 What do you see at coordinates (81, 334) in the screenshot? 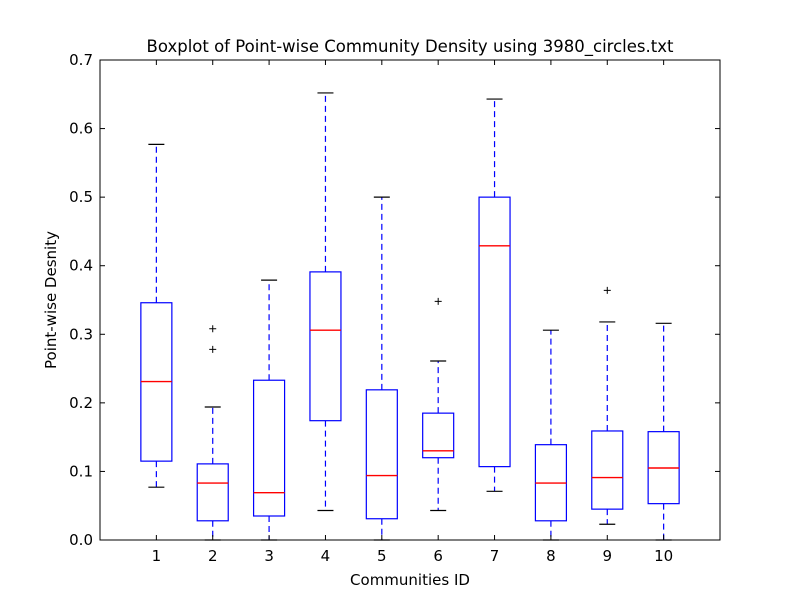
I see `y-tick-label: 0.3` at bounding box center [81, 334].